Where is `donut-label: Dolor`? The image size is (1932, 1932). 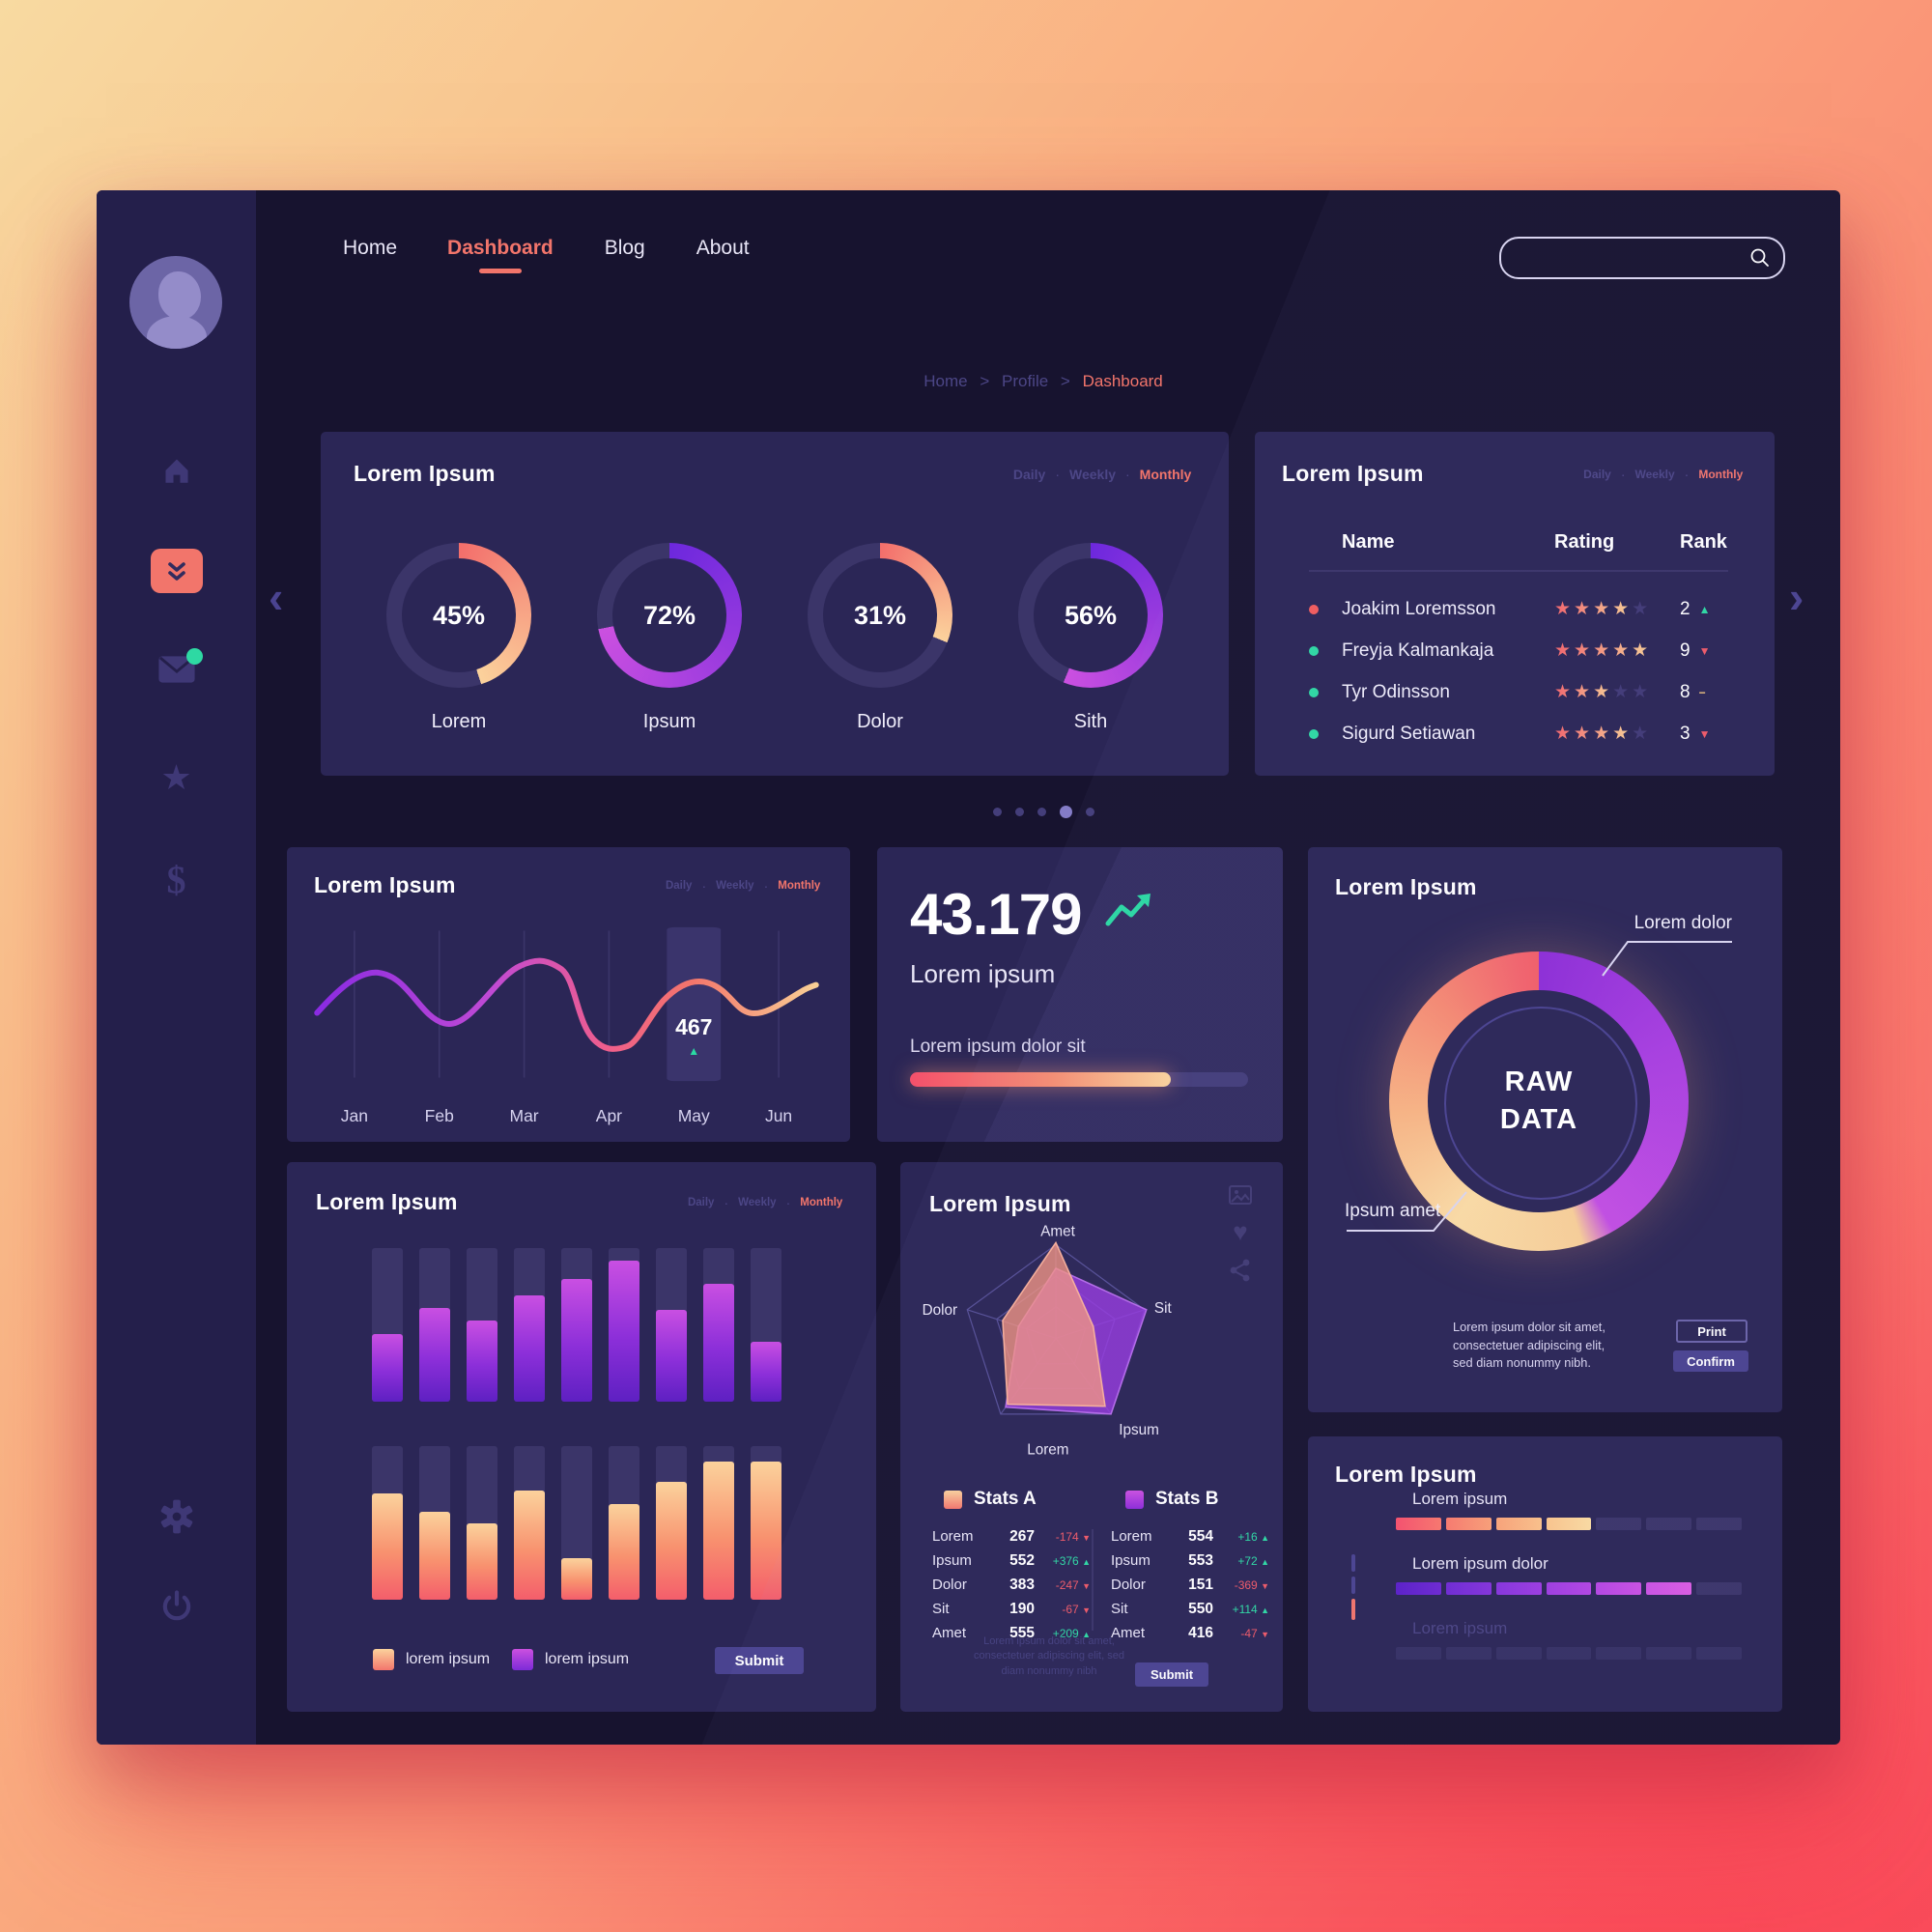
donut-label: Dolor is located at coordinates (880, 721).